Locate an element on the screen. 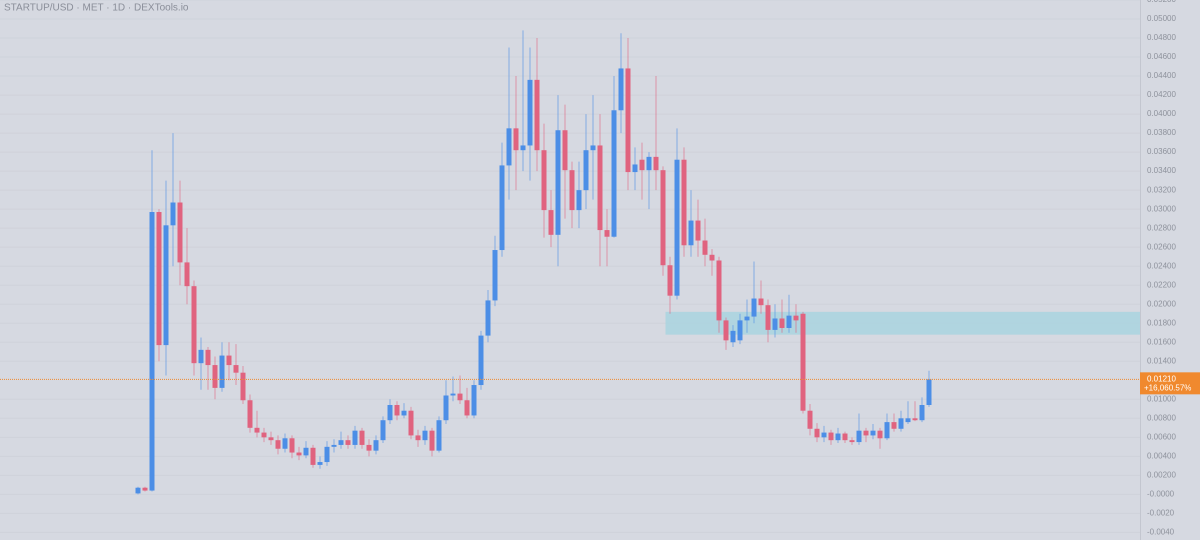  y-tick-label: 0.04400 is located at coordinates (1161, 75).